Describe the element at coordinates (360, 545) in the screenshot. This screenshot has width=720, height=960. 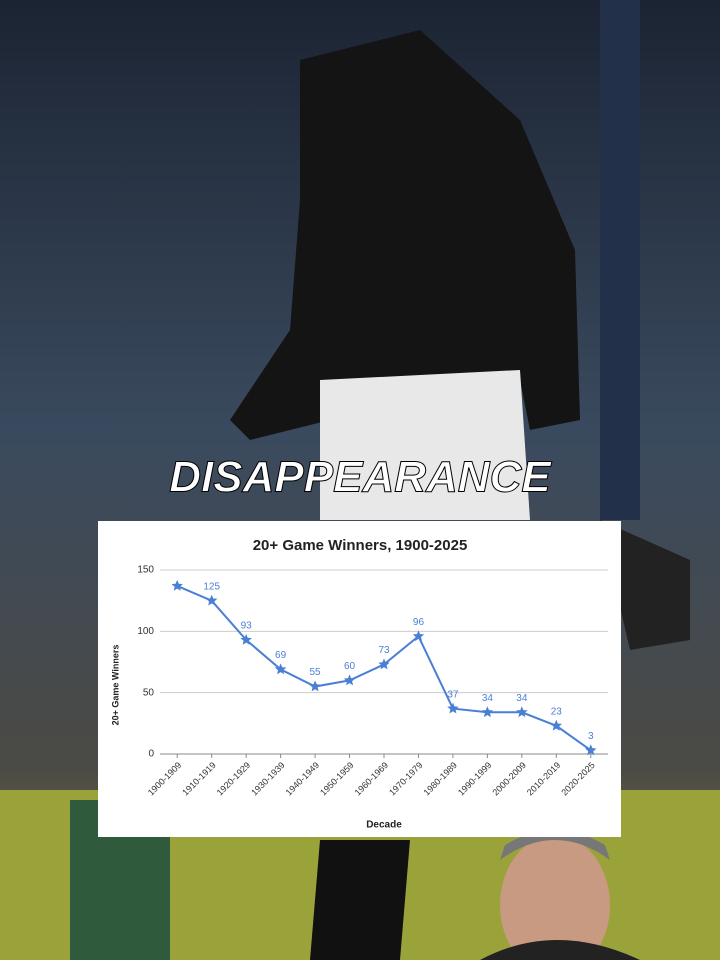
I see `chart-title: 20+ Game Winners, 1900-2025` at that location.